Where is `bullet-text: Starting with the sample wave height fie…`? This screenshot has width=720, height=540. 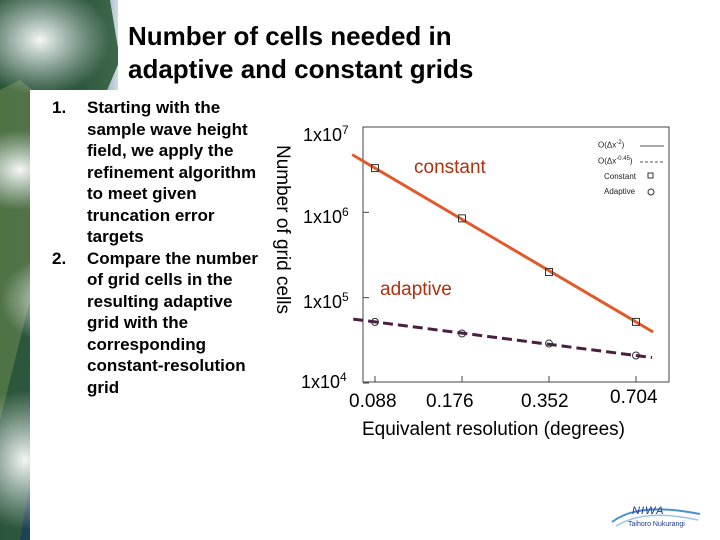 bullet-text: Starting with the sample wave height fie… is located at coordinates (172, 172).